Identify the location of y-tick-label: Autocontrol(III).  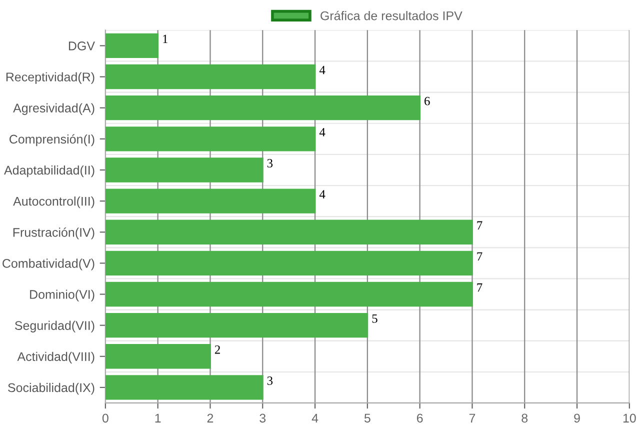
(53, 202).